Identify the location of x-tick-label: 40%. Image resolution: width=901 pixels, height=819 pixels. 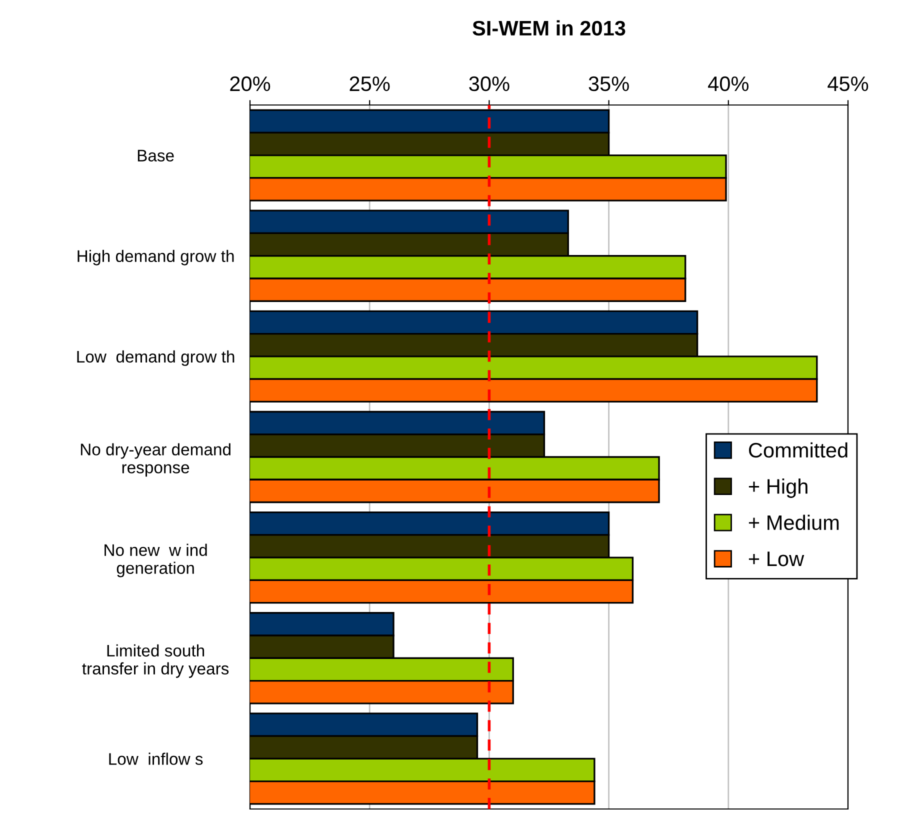
(728, 84).